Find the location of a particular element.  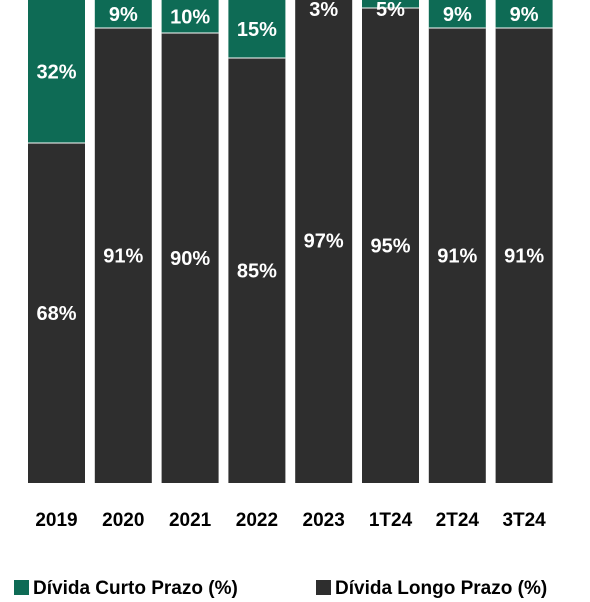

bar-curto-prazo-2022 is located at coordinates (257, 29).